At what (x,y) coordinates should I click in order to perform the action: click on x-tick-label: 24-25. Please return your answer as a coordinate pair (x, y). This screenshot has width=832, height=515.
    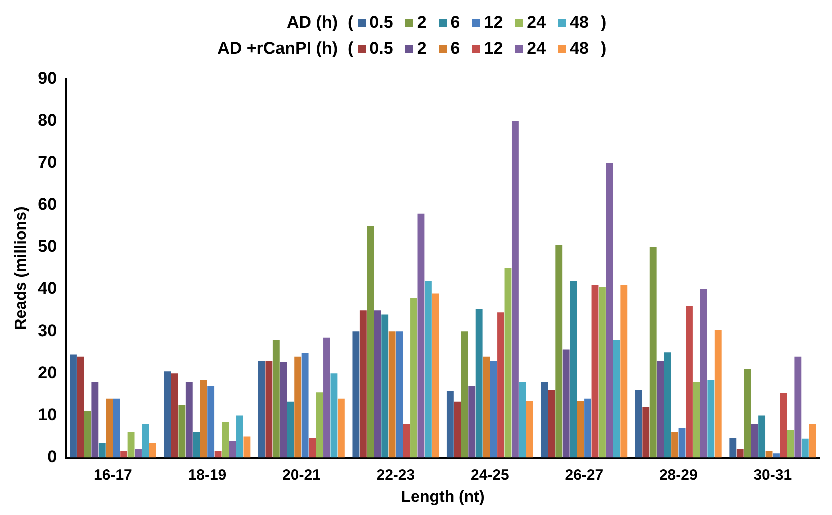
    Looking at the image, I should click on (490, 475).